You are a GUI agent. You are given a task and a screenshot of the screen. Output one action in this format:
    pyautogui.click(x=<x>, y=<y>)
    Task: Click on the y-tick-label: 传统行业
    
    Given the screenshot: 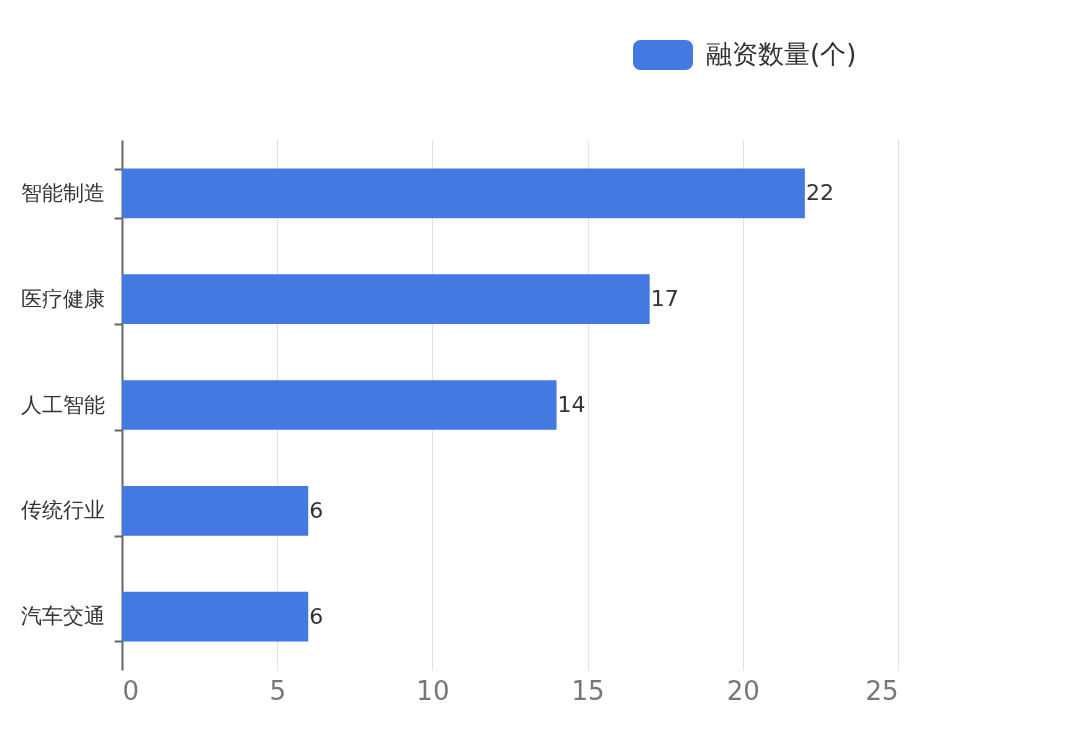 What is the action you would take?
    pyautogui.click(x=62, y=510)
    